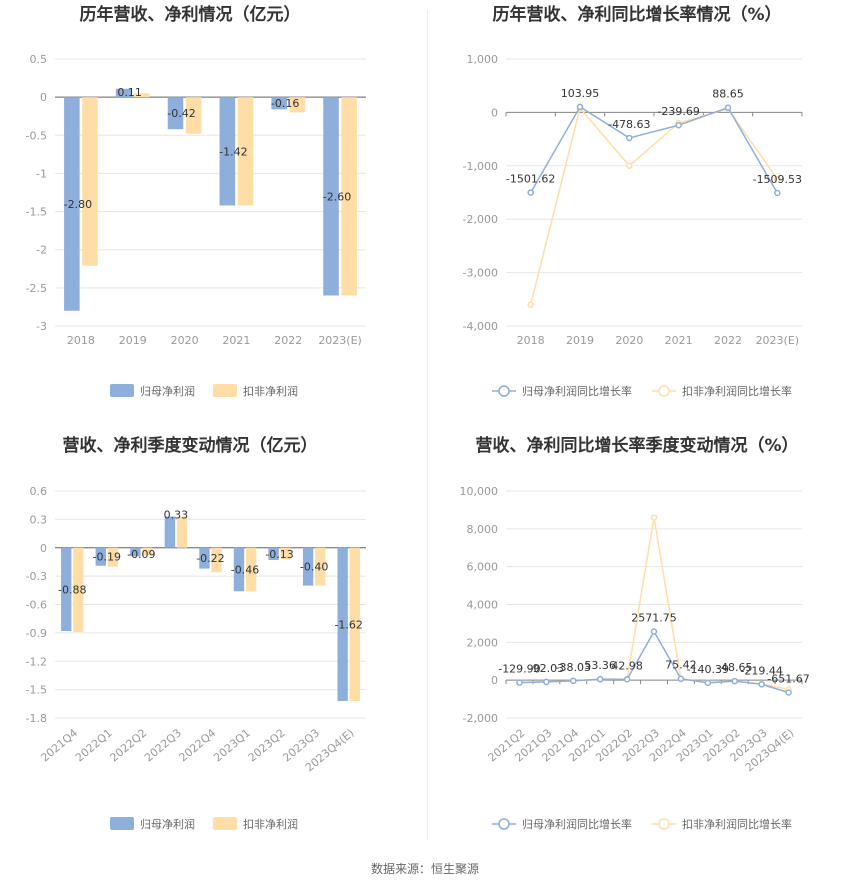 Image resolution: width=850 pixels, height=891 pixels. What do you see at coordinates (708, 669) in the screenshot?
I see `data-label: -140.39` at bounding box center [708, 669].